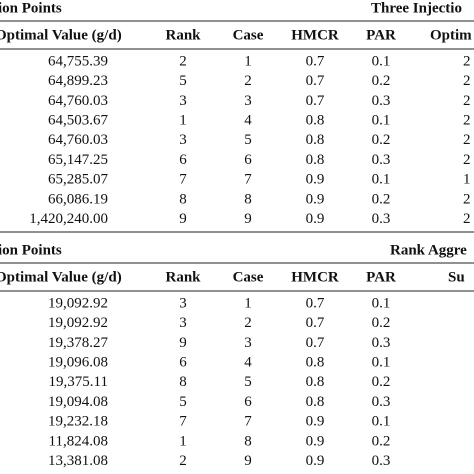  I want to click on table-cell: 13,381.08, so click(78, 461).